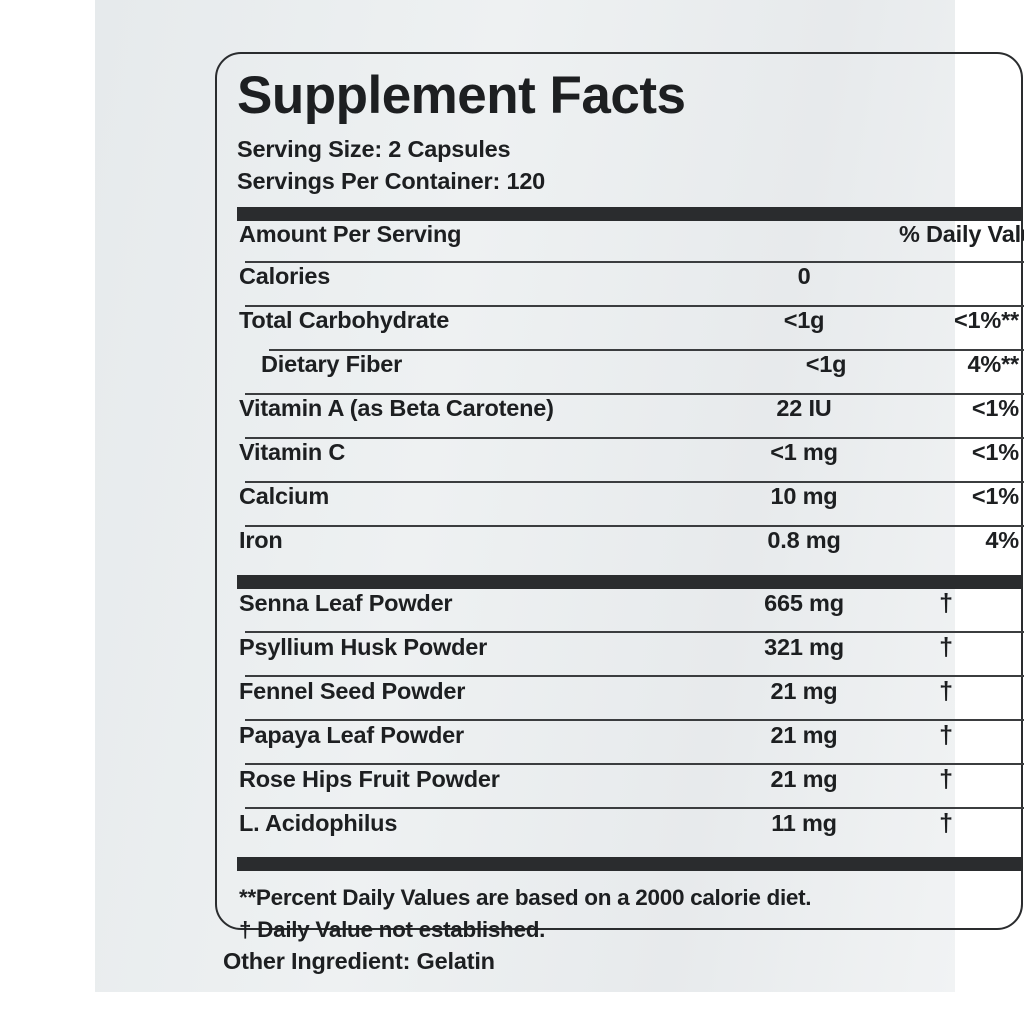  I want to click on footnote-dagger: † Daily Value not established., so click(392, 929).